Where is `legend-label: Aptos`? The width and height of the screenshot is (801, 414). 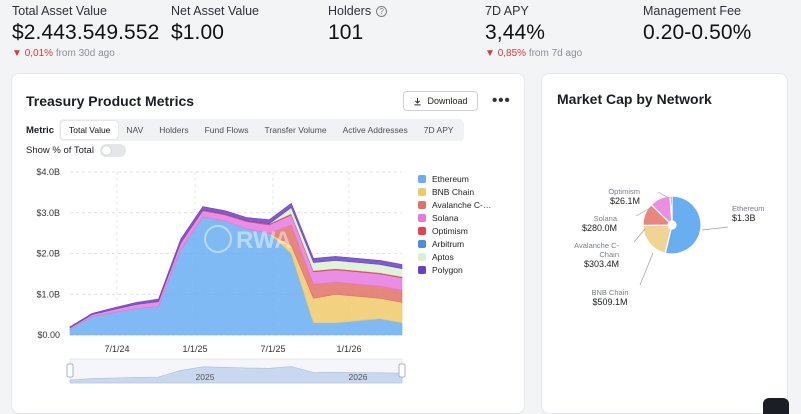
legend-label: Aptos is located at coordinates (443, 256).